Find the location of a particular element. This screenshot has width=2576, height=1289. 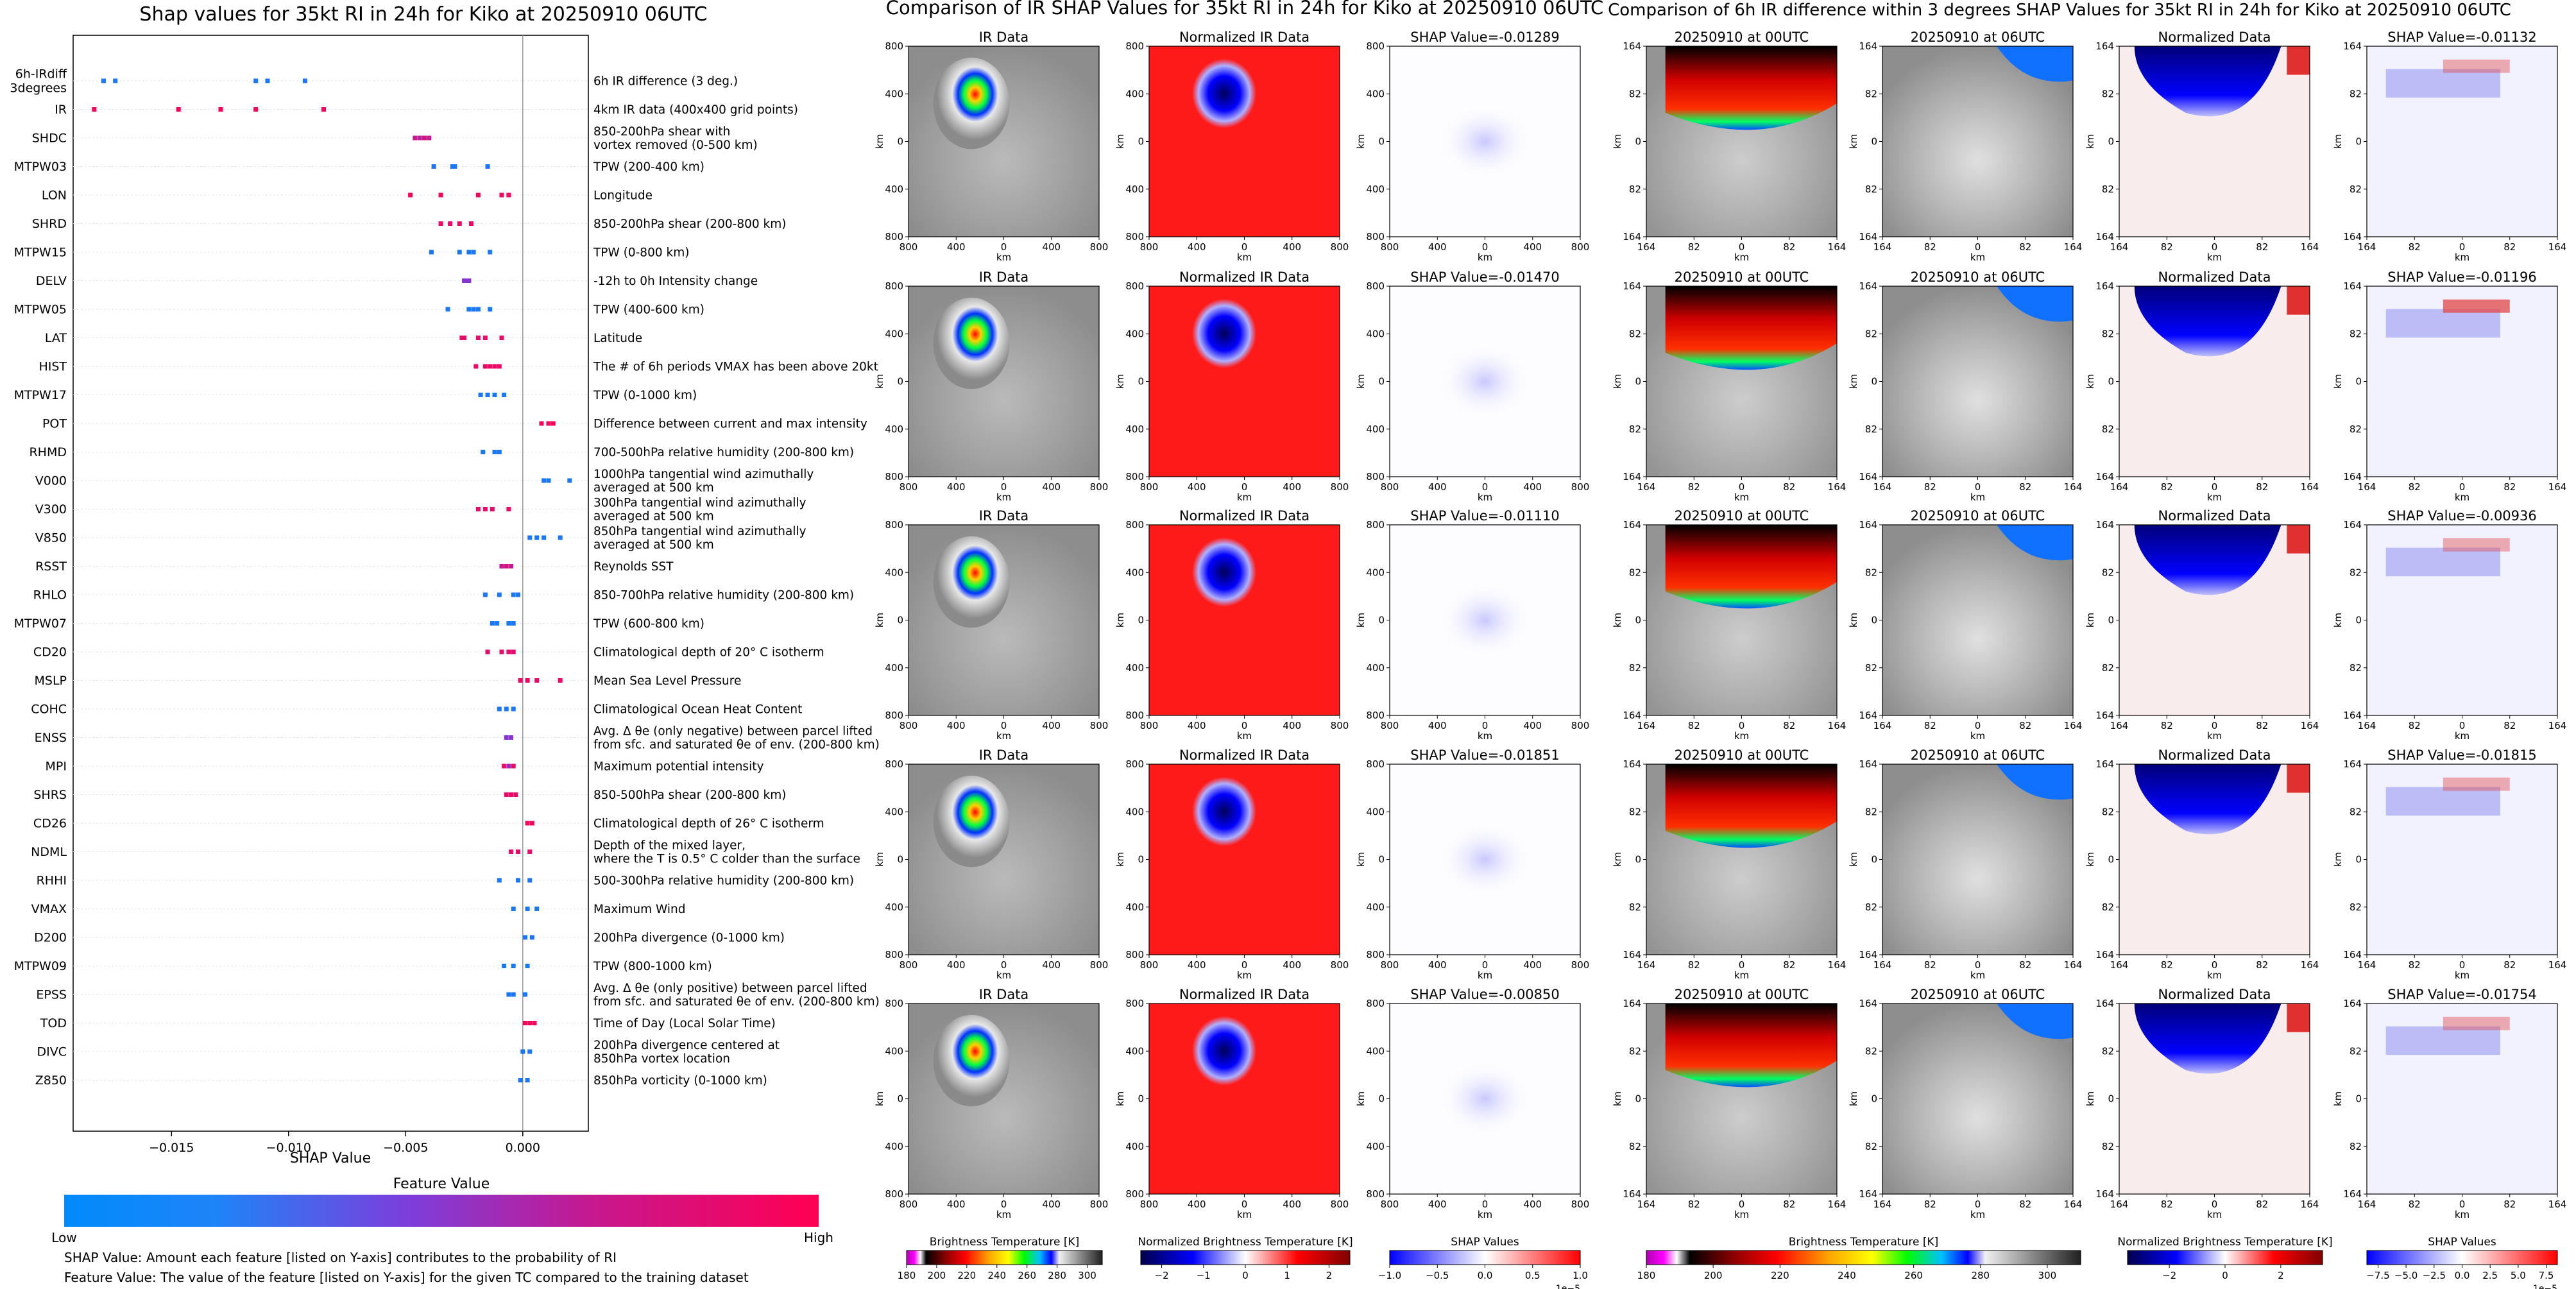

diff-cold-cloud-edge is located at coordinates (2035, 782).